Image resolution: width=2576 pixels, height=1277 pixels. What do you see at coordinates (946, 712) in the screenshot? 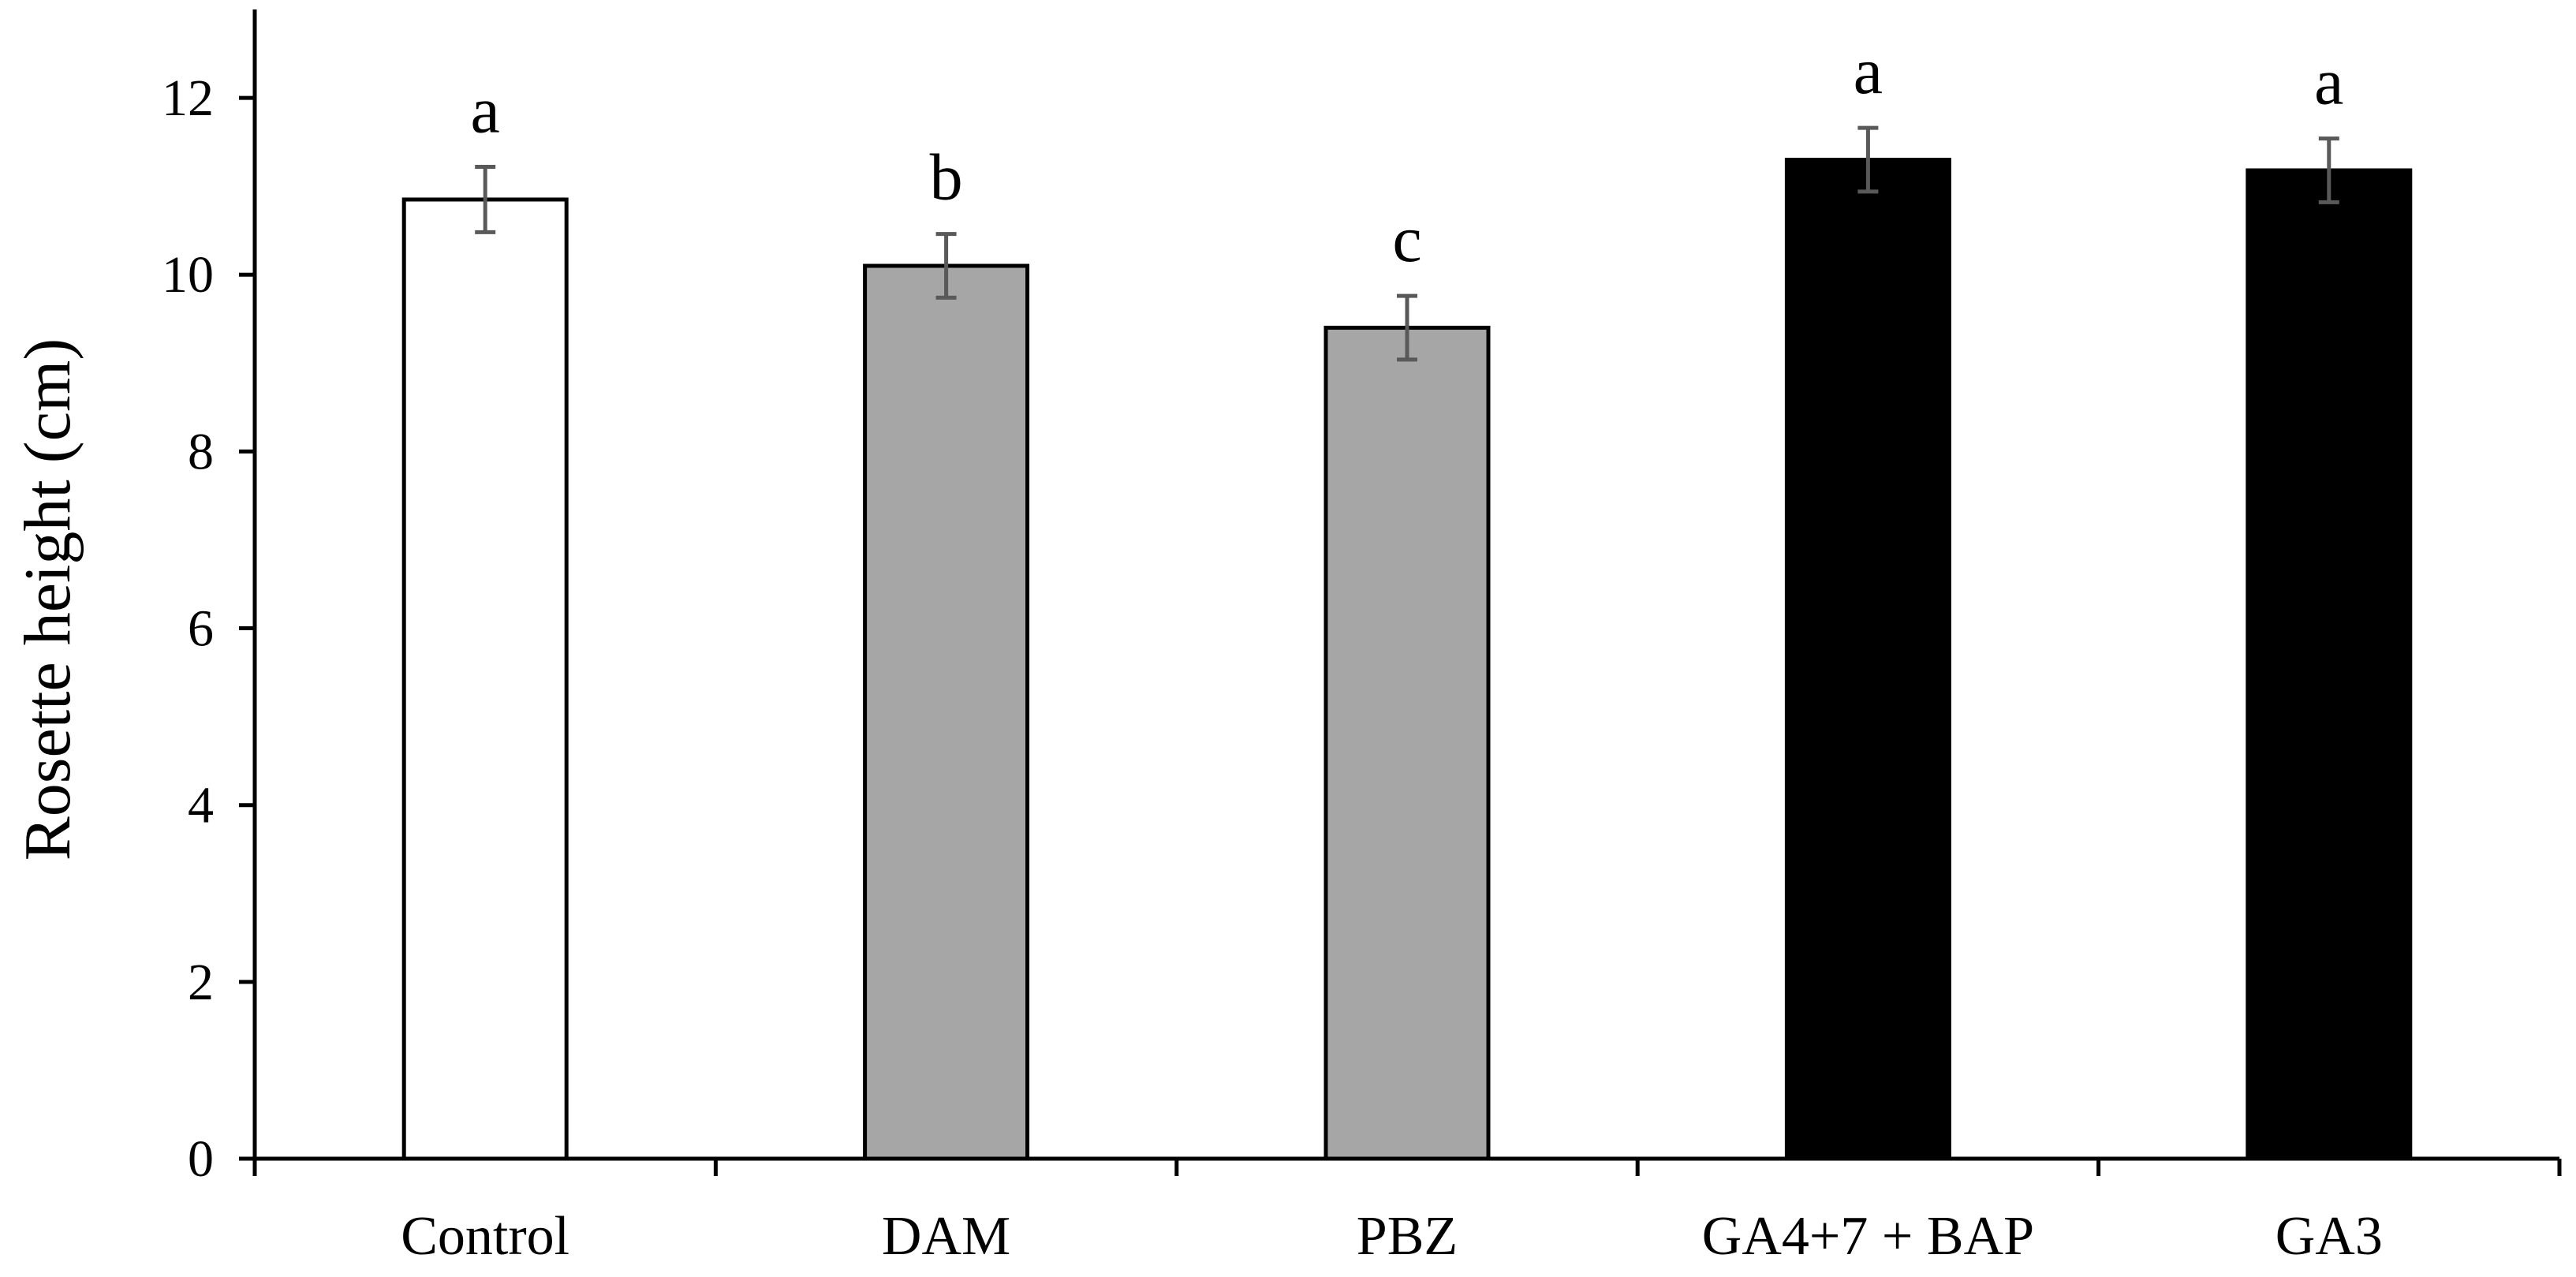
I see `bar-dam` at bounding box center [946, 712].